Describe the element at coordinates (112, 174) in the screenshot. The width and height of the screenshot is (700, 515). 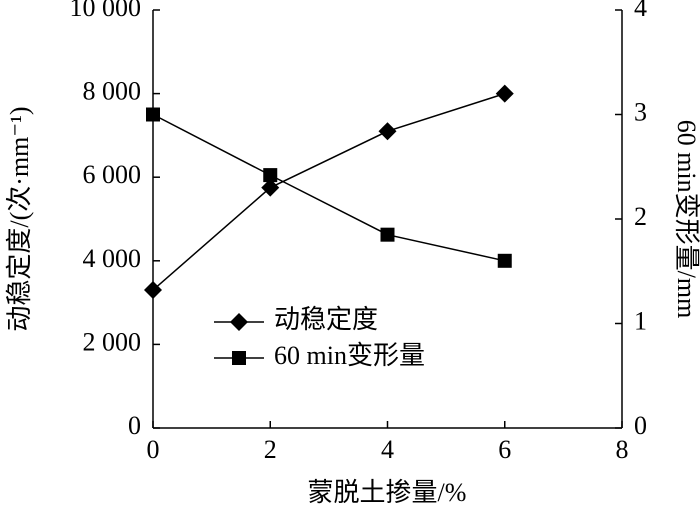
I see `y-tick-label: 6 000` at that location.